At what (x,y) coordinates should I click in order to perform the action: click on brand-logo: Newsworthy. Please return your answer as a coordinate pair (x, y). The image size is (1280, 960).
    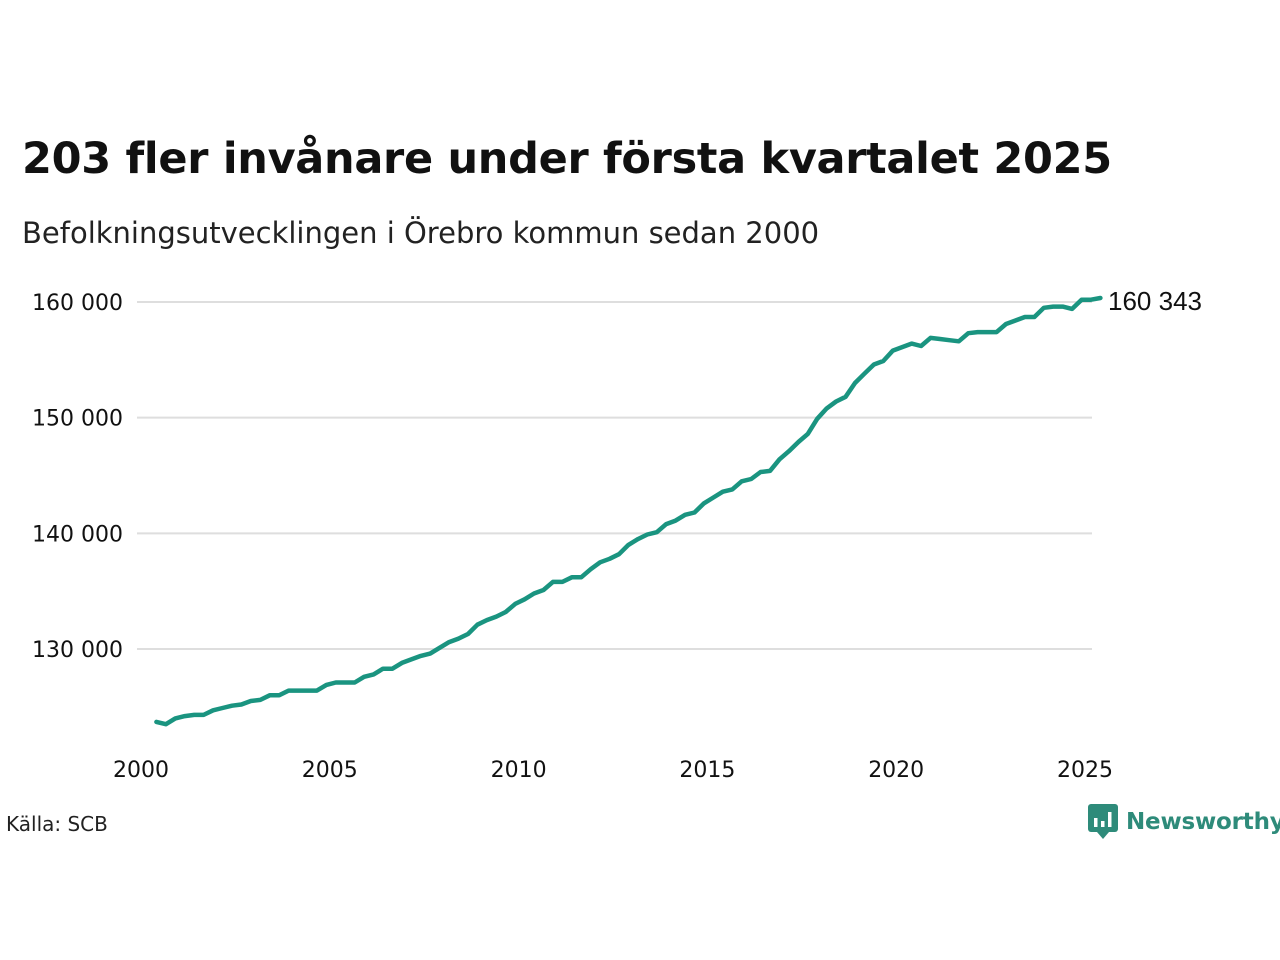
    Looking at the image, I should click on (1184, 822).